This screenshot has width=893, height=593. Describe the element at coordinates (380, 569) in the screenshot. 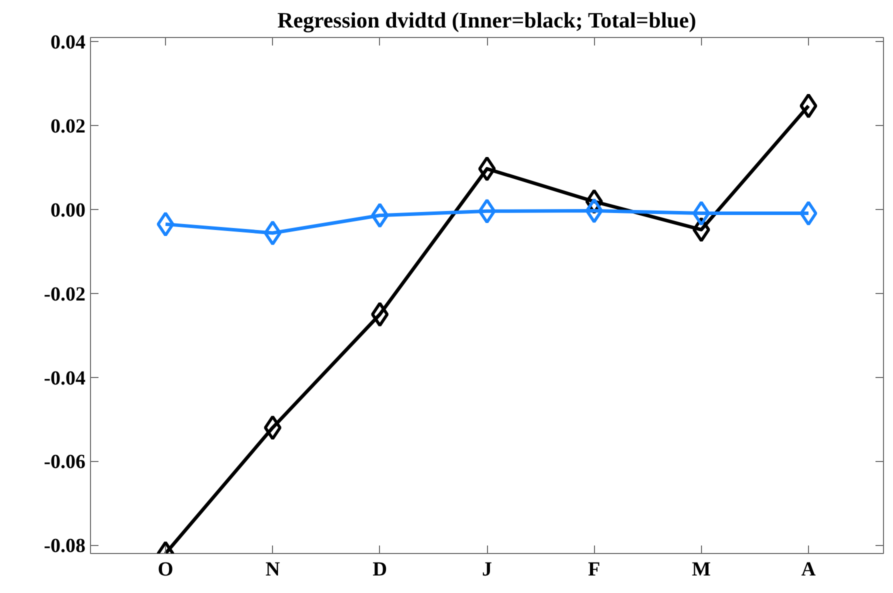

I see `x-tick-label: D` at that location.